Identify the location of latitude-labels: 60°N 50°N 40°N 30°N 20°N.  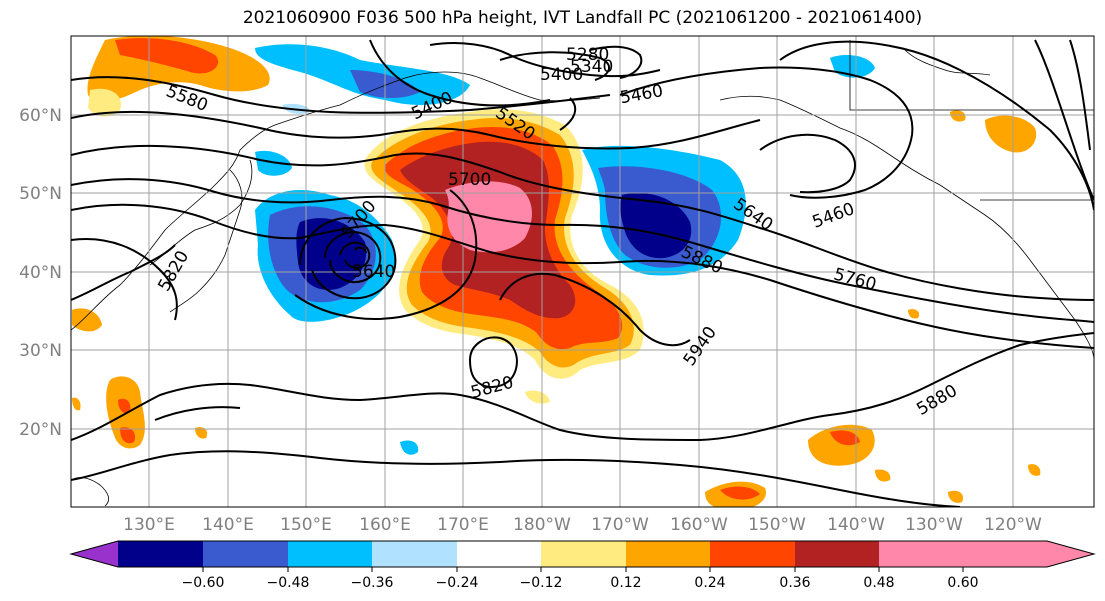
(40, 273).